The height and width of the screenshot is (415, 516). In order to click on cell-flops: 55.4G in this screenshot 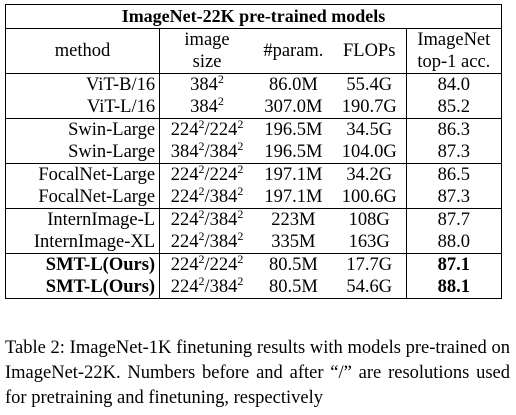, I will do `click(369, 84)`.